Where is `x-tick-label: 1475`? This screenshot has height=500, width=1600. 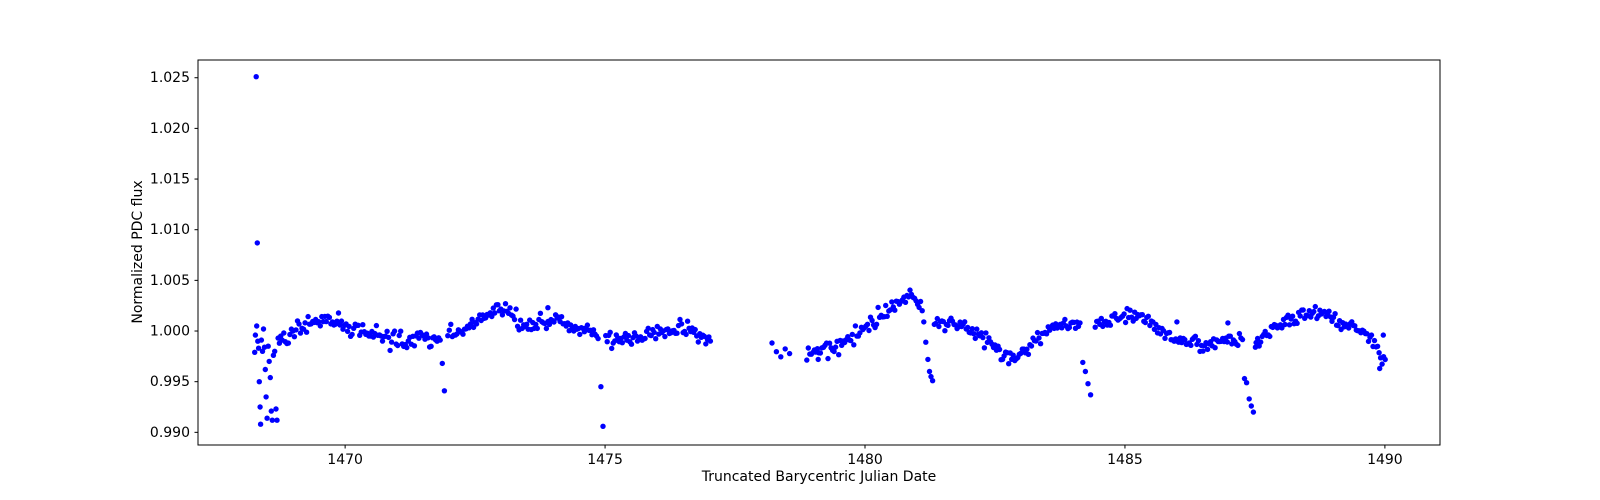
x-tick-label: 1475 is located at coordinates (605, 460).